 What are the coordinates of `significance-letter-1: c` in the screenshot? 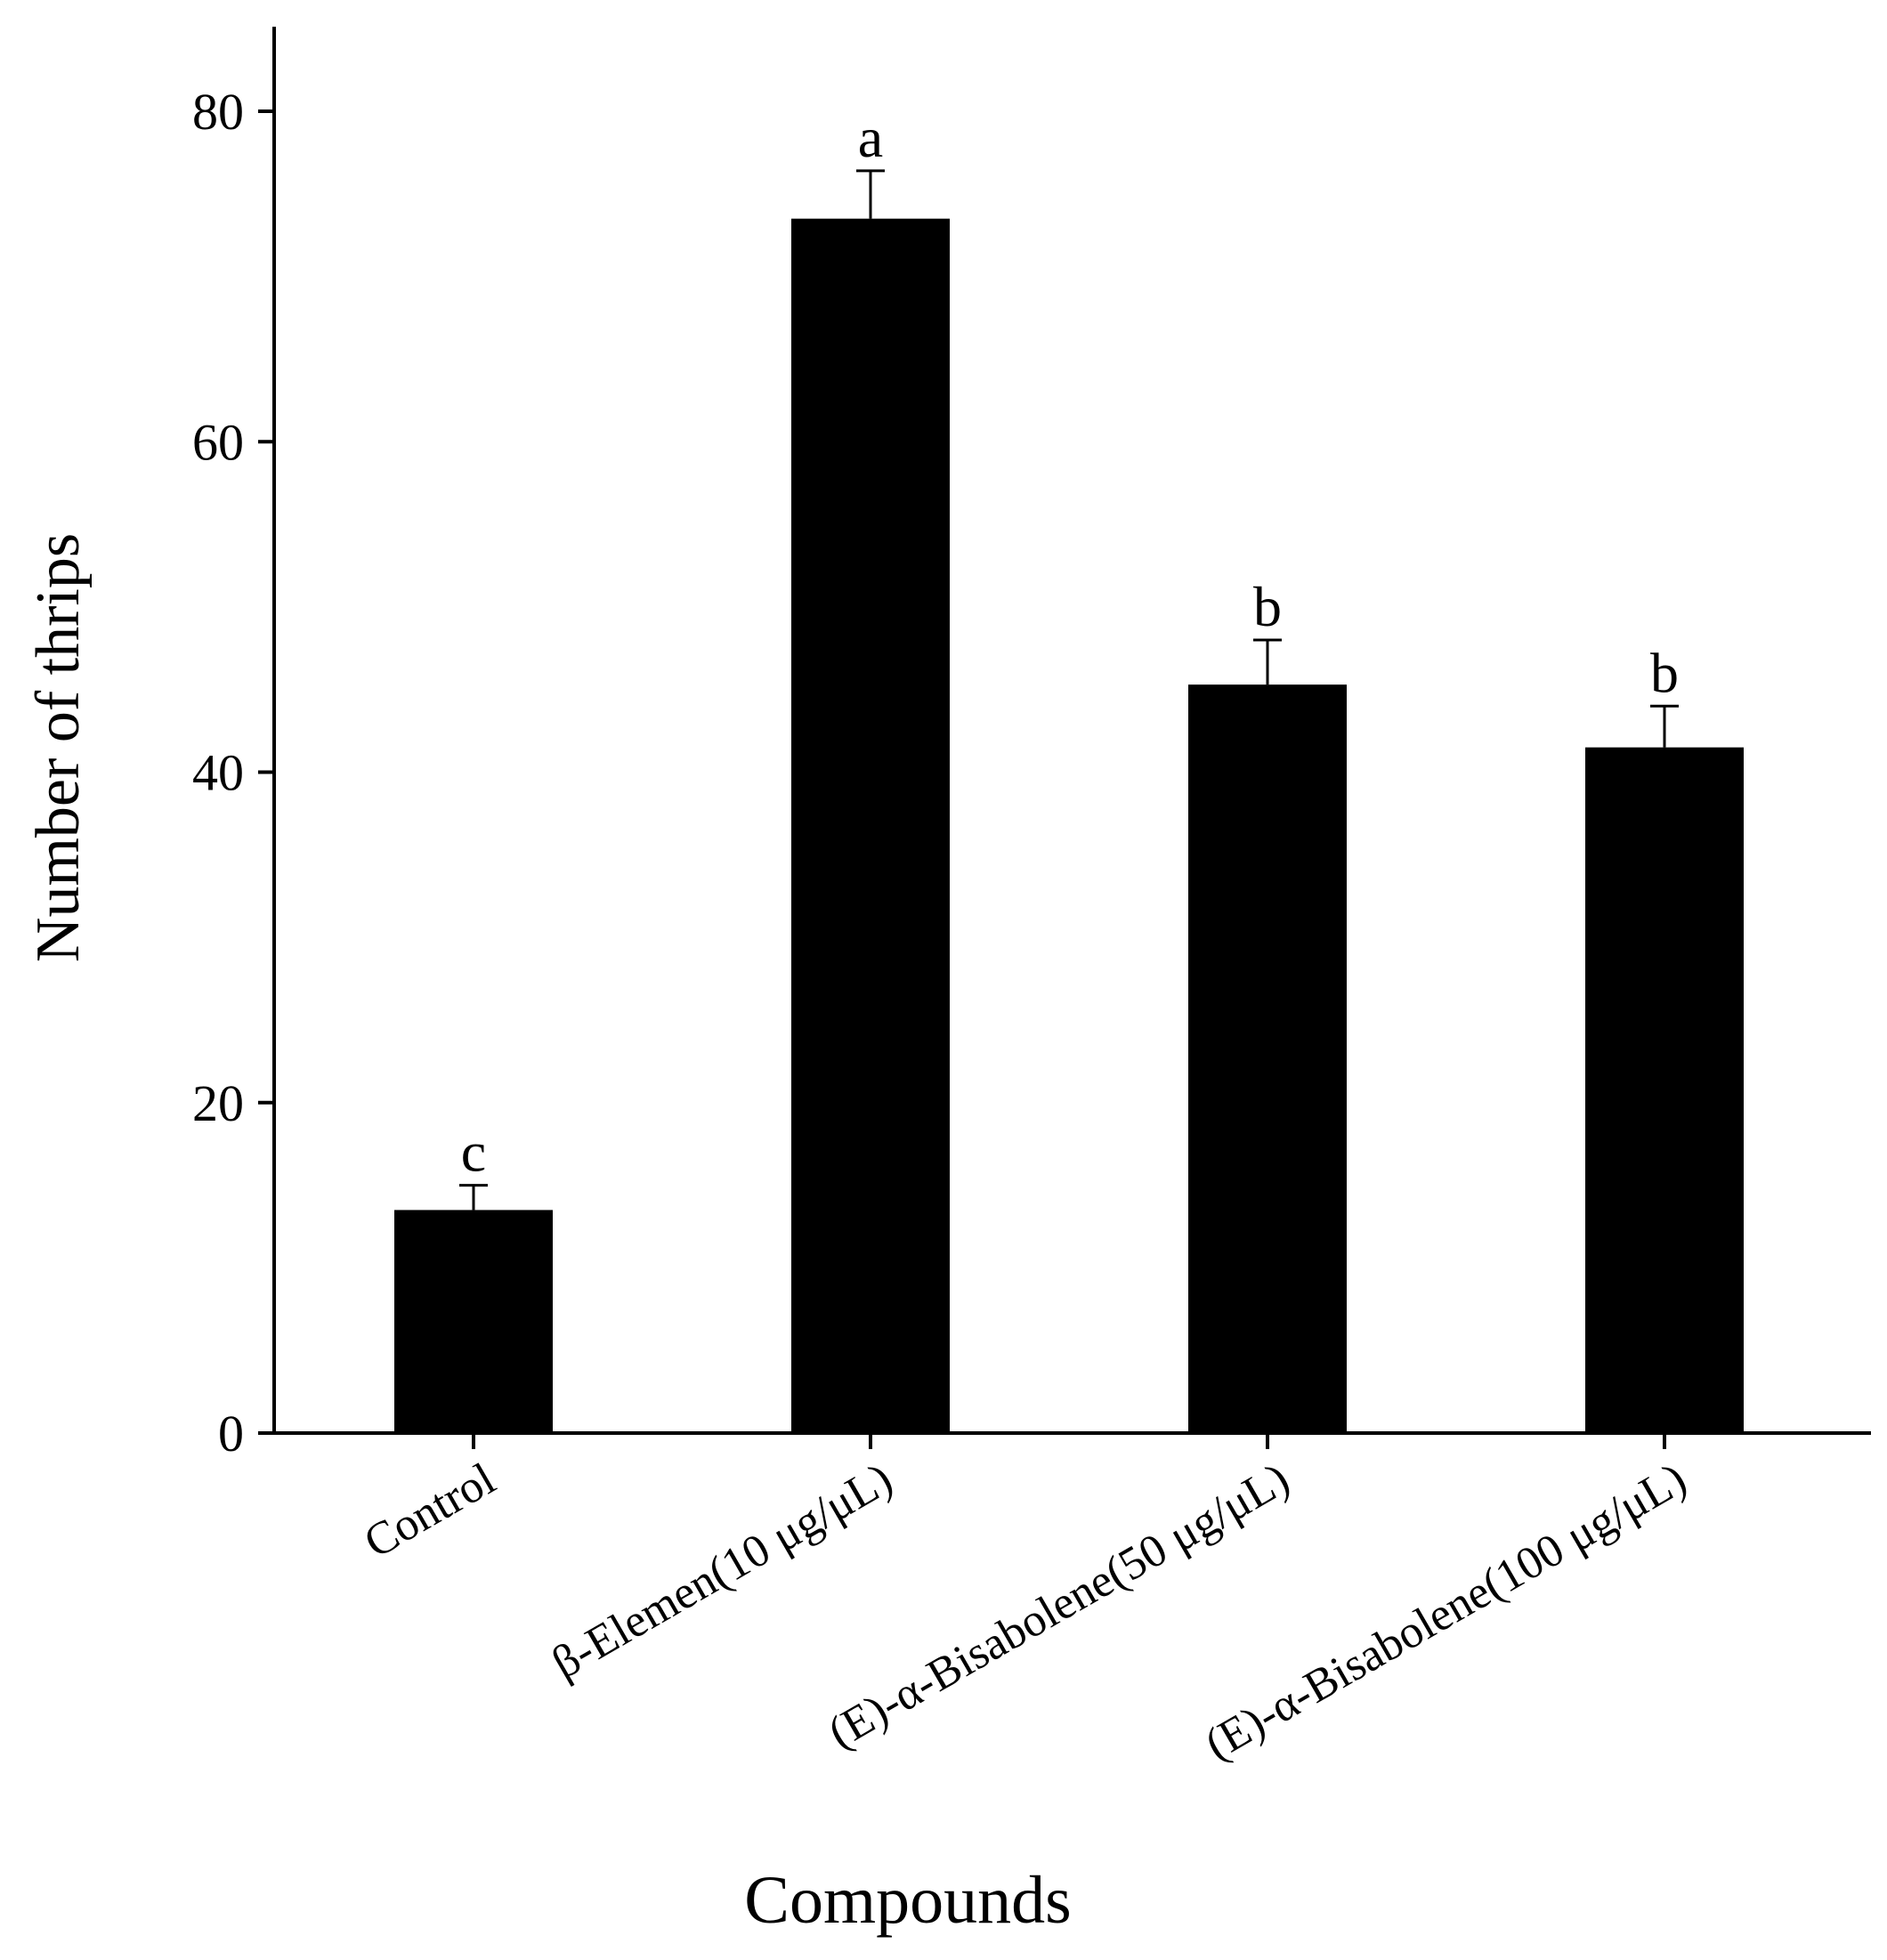 It's located at (473, 1153).